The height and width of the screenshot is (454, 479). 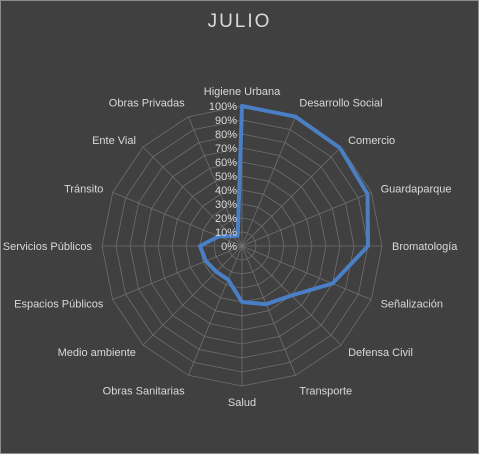 What do you see at coordinates (380, 353) in the screenshot?
I see `category-label: Defensa Civil` at bounding box center [380, 353].